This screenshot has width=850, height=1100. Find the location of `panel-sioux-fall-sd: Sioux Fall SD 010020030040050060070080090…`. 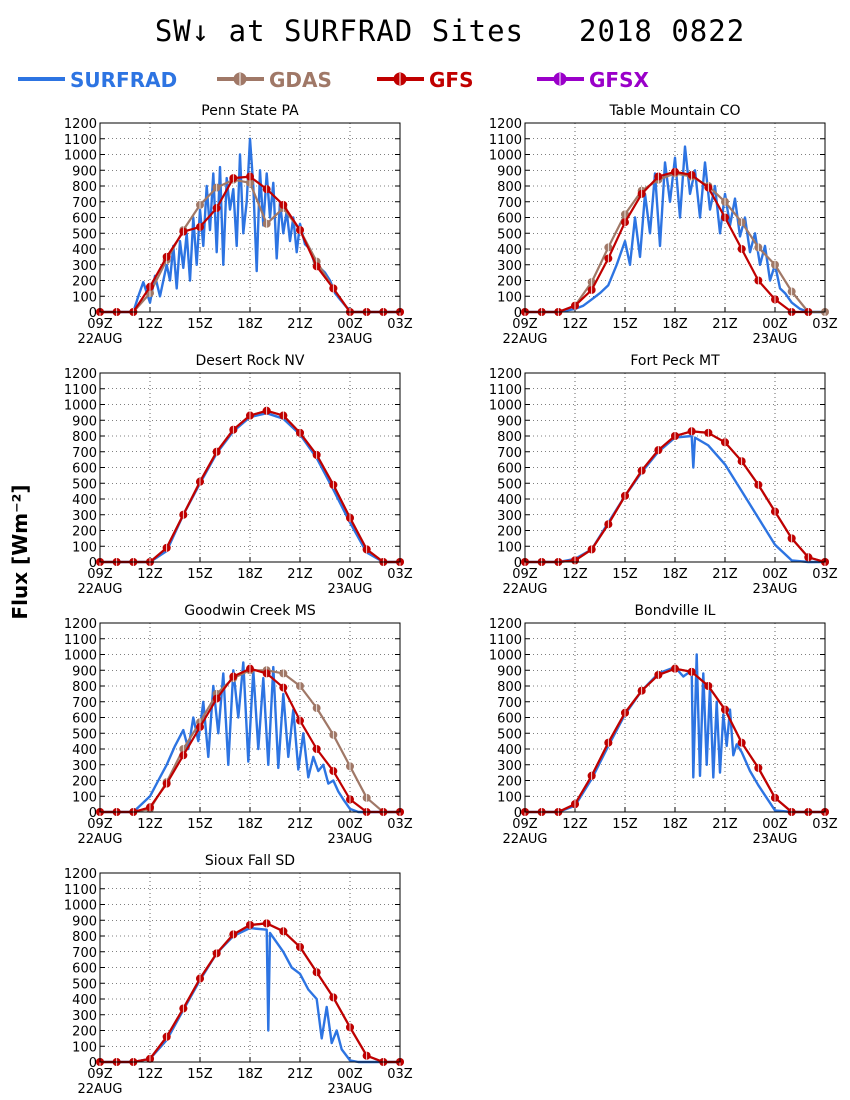

panel-sioux-fall-sd: Sioux Fall SD 010020030040050060070080090… is located at coordinates (238, 975).